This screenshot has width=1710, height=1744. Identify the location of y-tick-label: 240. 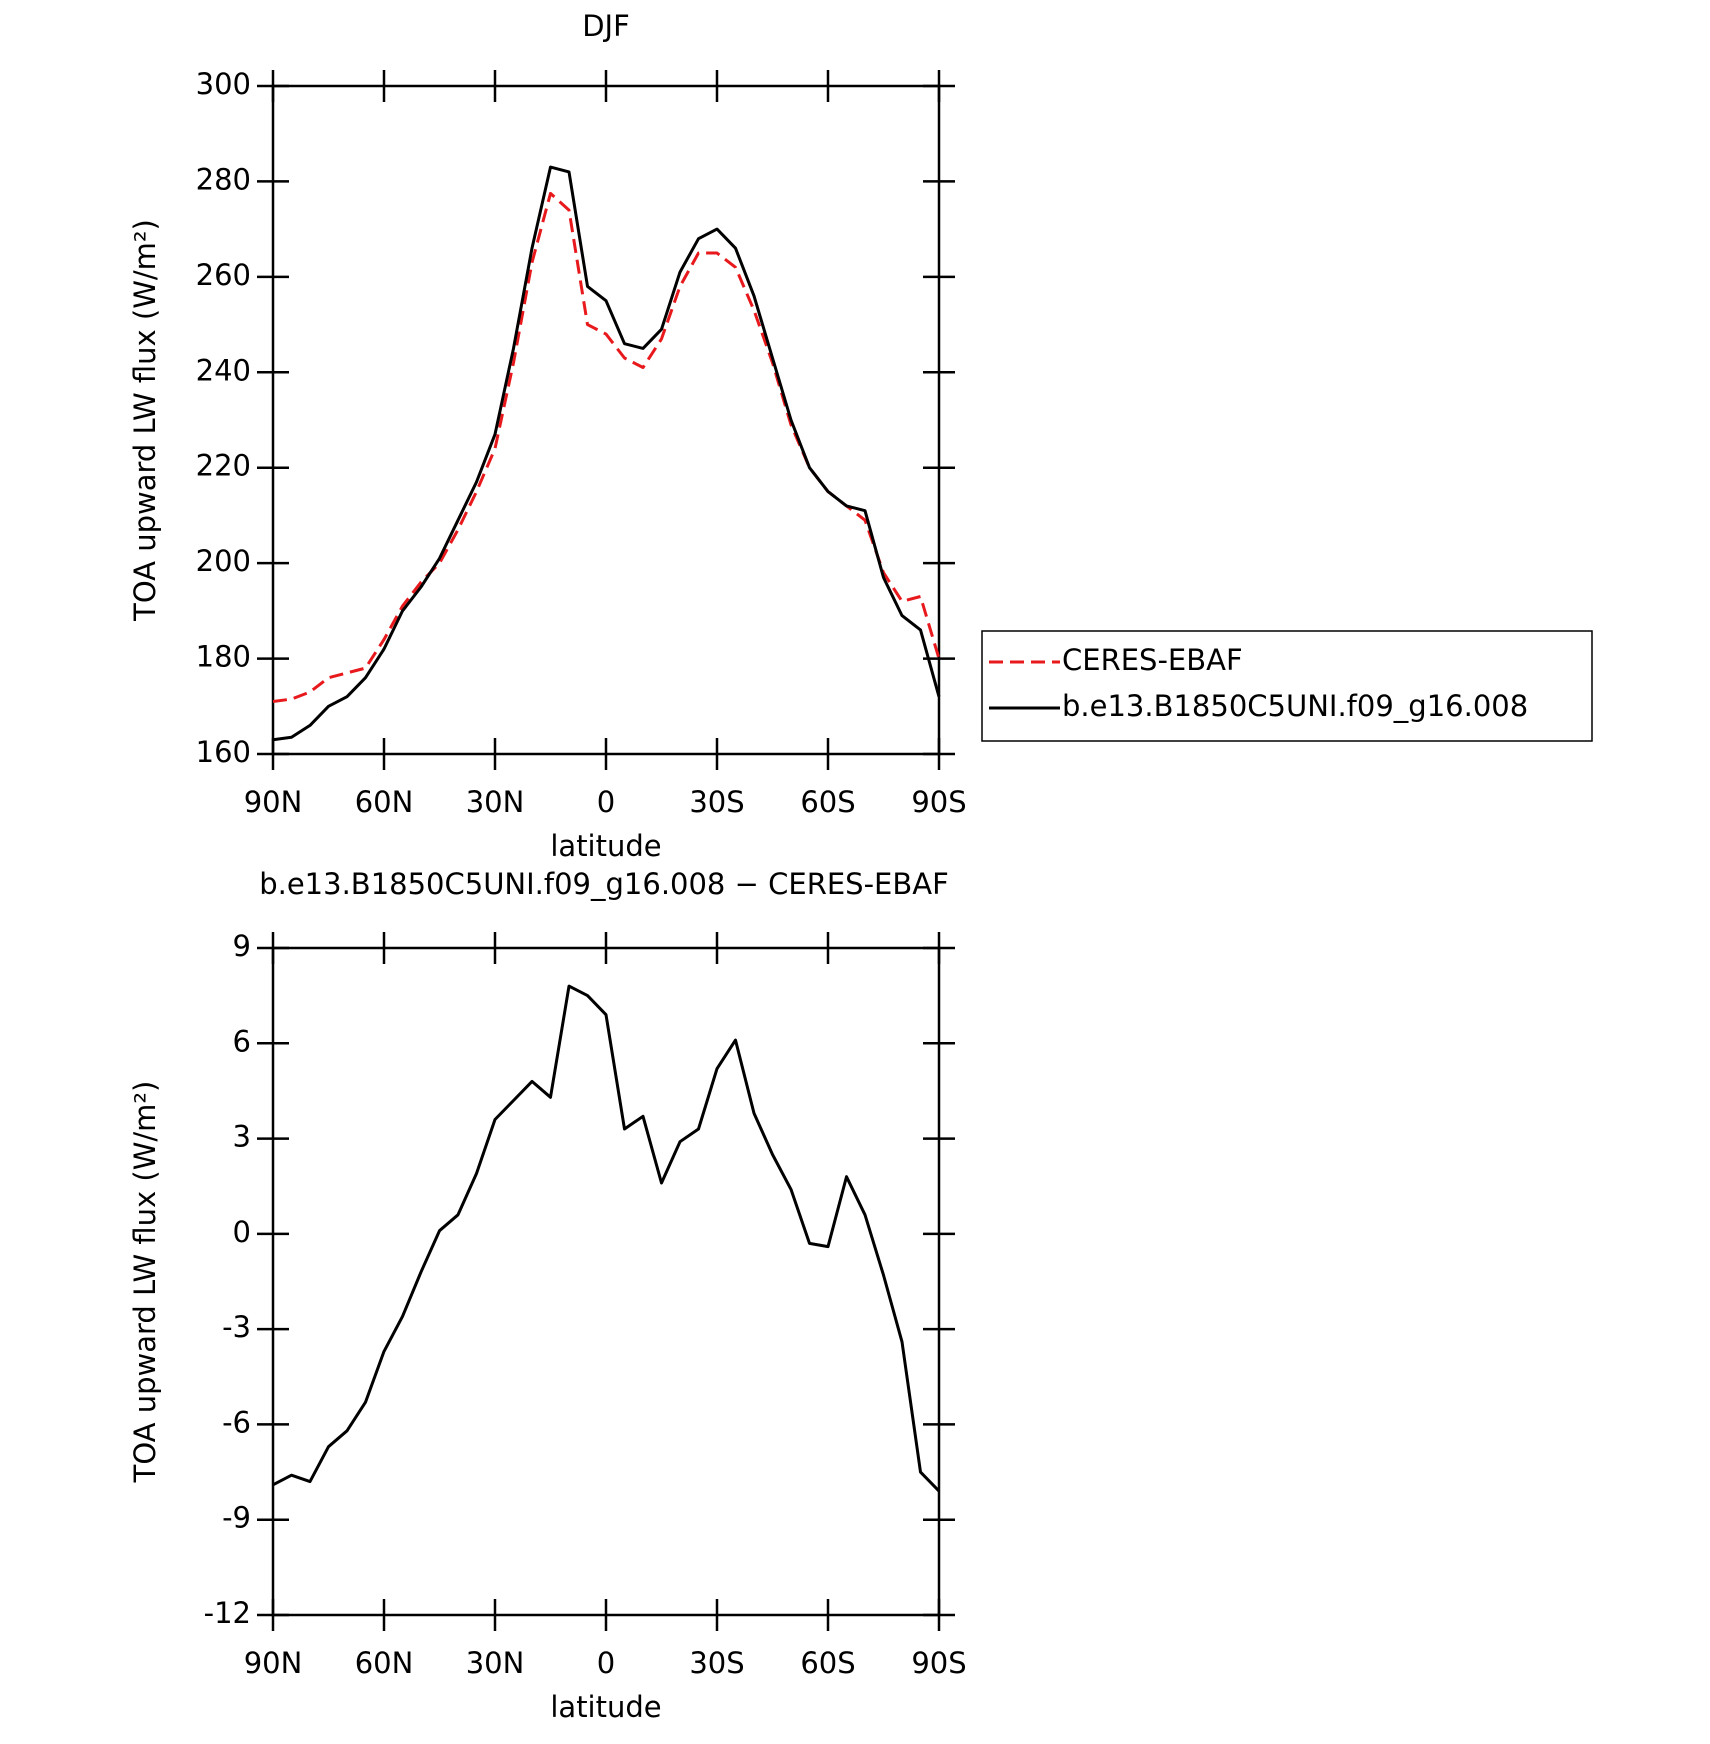
(223, 370).